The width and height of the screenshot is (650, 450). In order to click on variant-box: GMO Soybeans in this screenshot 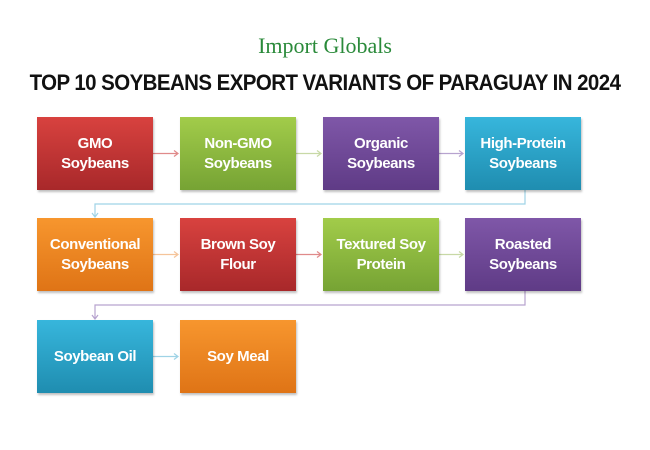, I will do `click(95, 153)`.